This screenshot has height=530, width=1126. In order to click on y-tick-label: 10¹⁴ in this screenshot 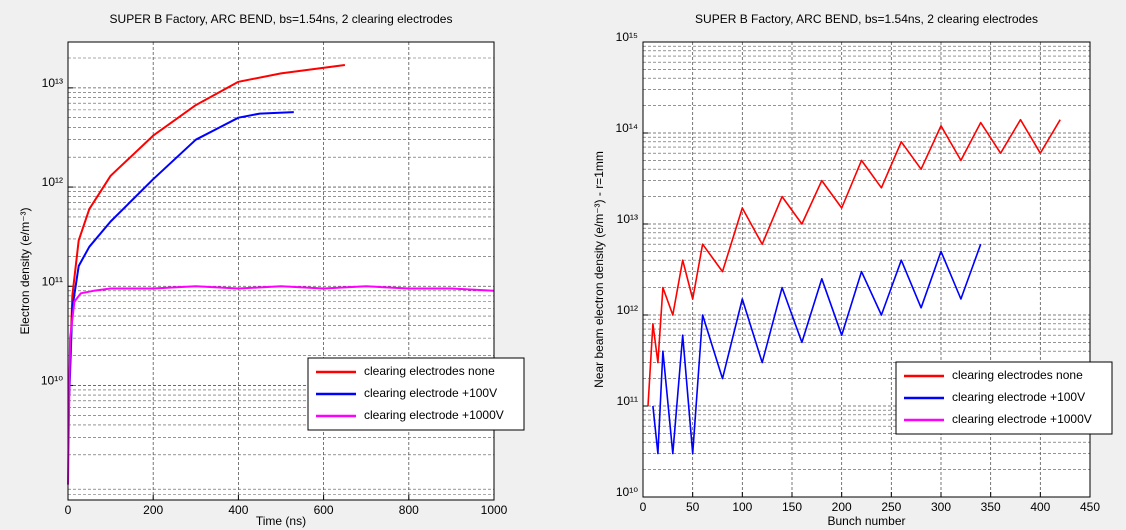, I will do `click(627, 128)`.